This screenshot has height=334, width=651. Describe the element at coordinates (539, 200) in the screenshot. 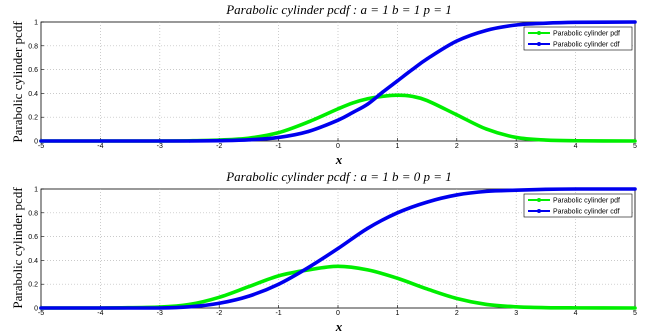

I see `legend-marker-pdf` at that location.